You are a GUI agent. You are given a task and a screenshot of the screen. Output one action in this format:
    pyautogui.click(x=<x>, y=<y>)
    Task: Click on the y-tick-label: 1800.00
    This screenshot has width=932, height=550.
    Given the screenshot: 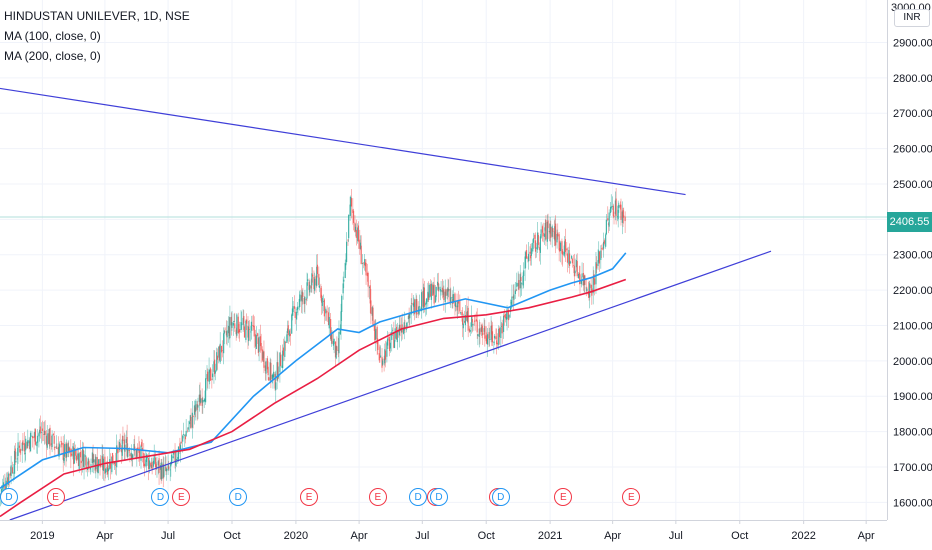 What is the action you would take?
    pyautogui.click(x=912, y=433)
    